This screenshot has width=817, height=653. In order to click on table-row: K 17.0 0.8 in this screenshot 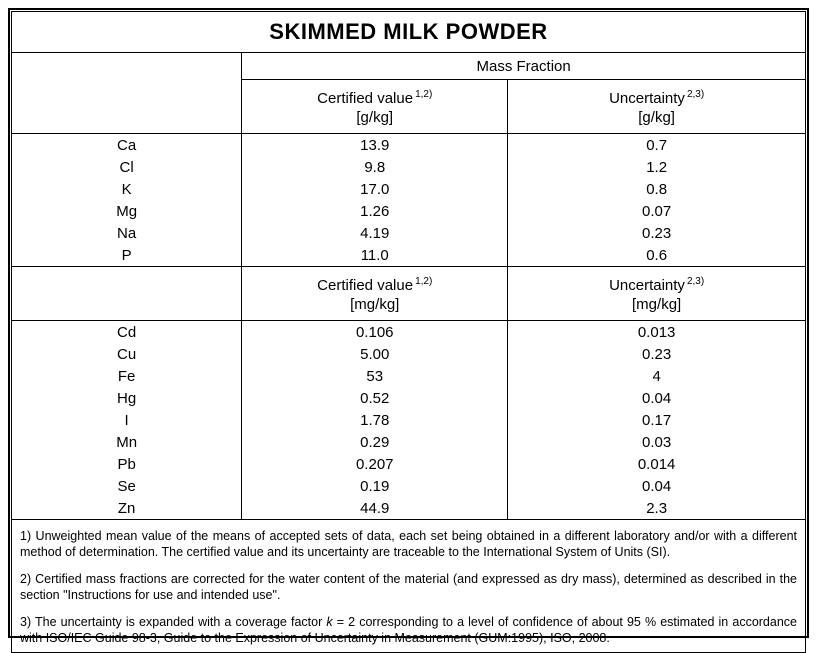, I will do `click(408, 189)`.